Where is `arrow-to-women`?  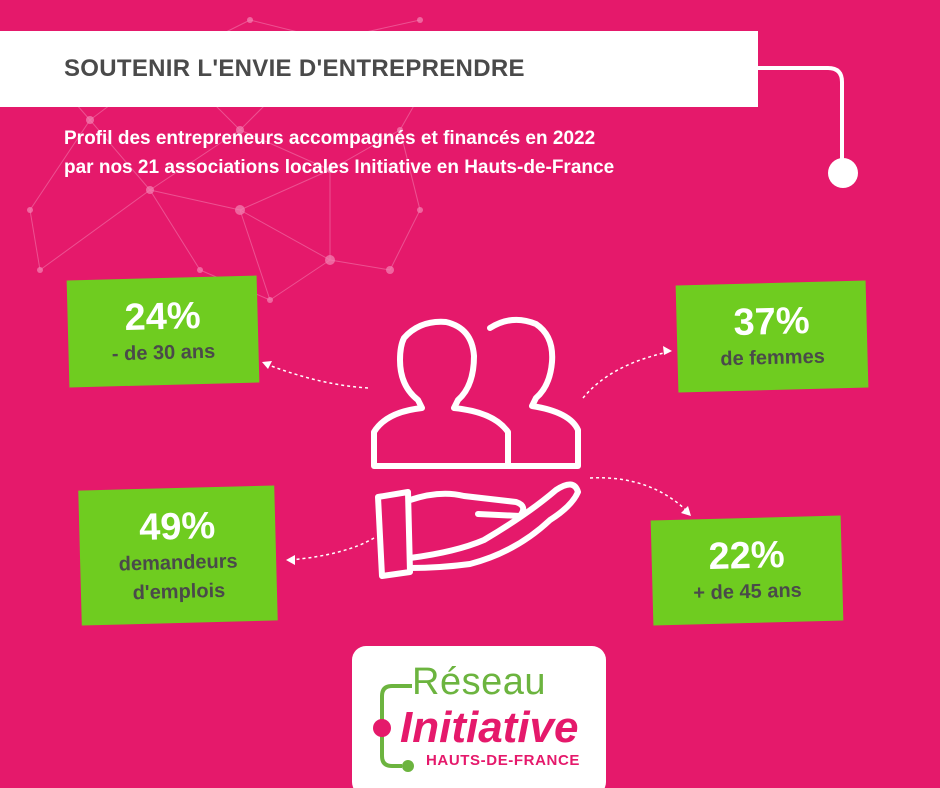
arrow-to-women is located at coordinates (625, 375).